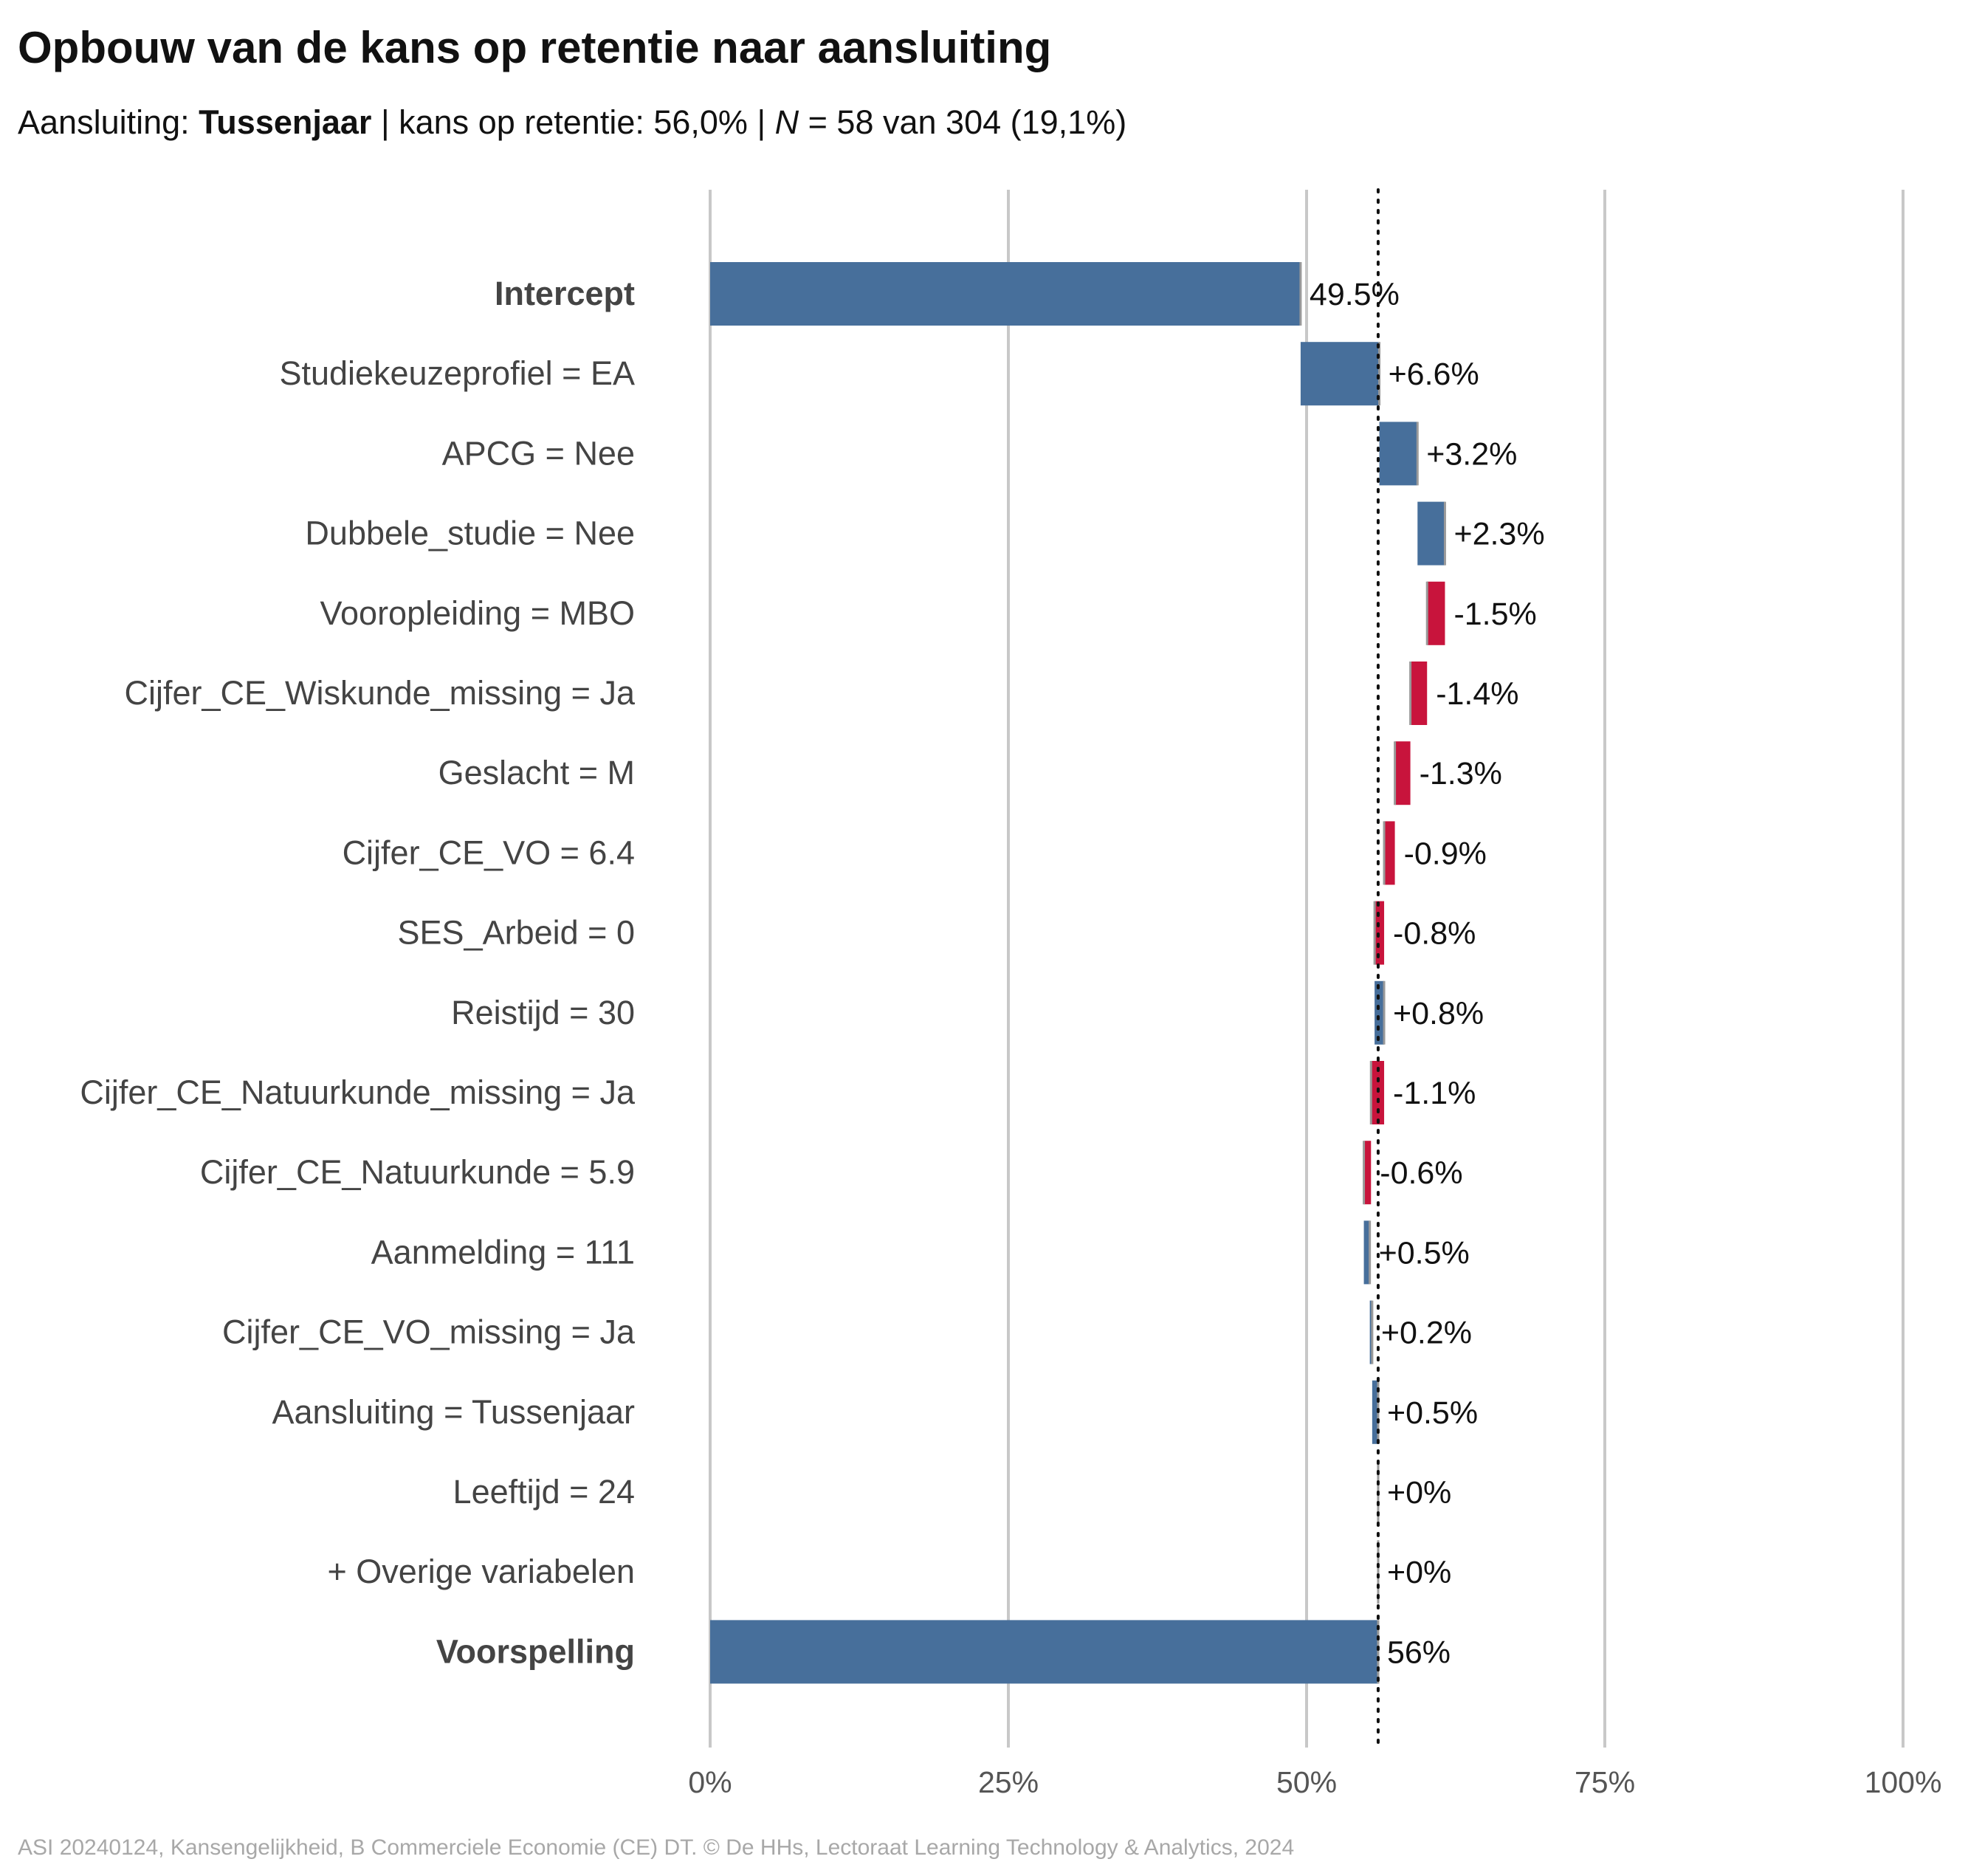  What do you see at coordinates (478, 613) in the screenshot?
I see `category-label: Vooropleiding = MBO` at bounding box center [478, 613].